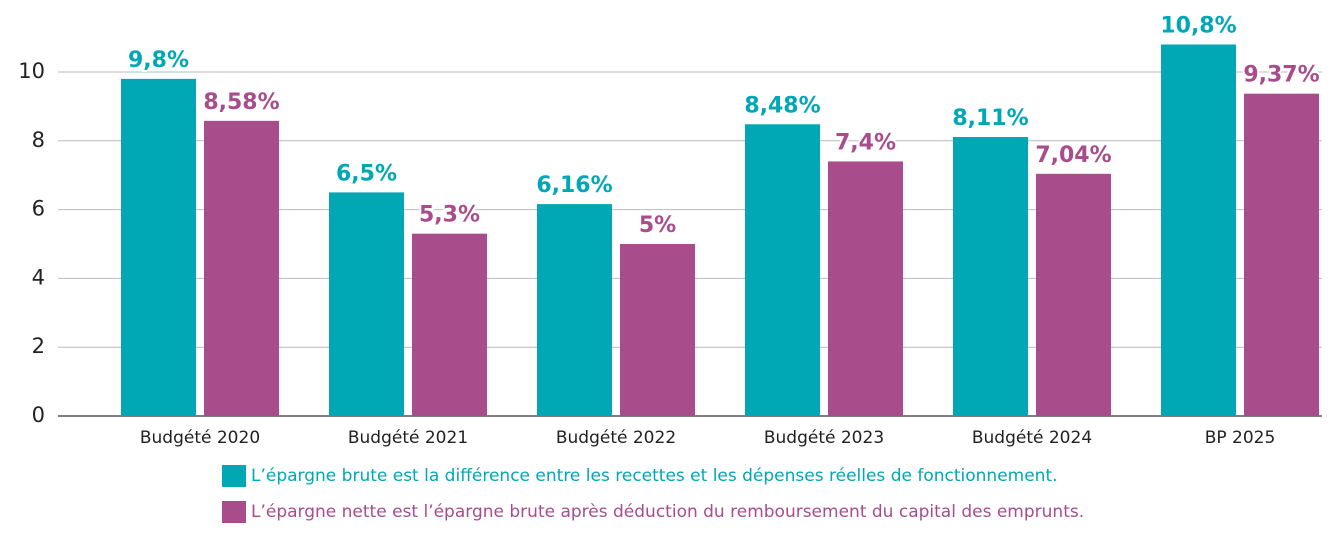 The height and width of the screenshot is (535, 1330). What do you see at coordinates (990, 118) in the screenshot?
I see `value-label: 8,11%` at bounding box center [990, 118].